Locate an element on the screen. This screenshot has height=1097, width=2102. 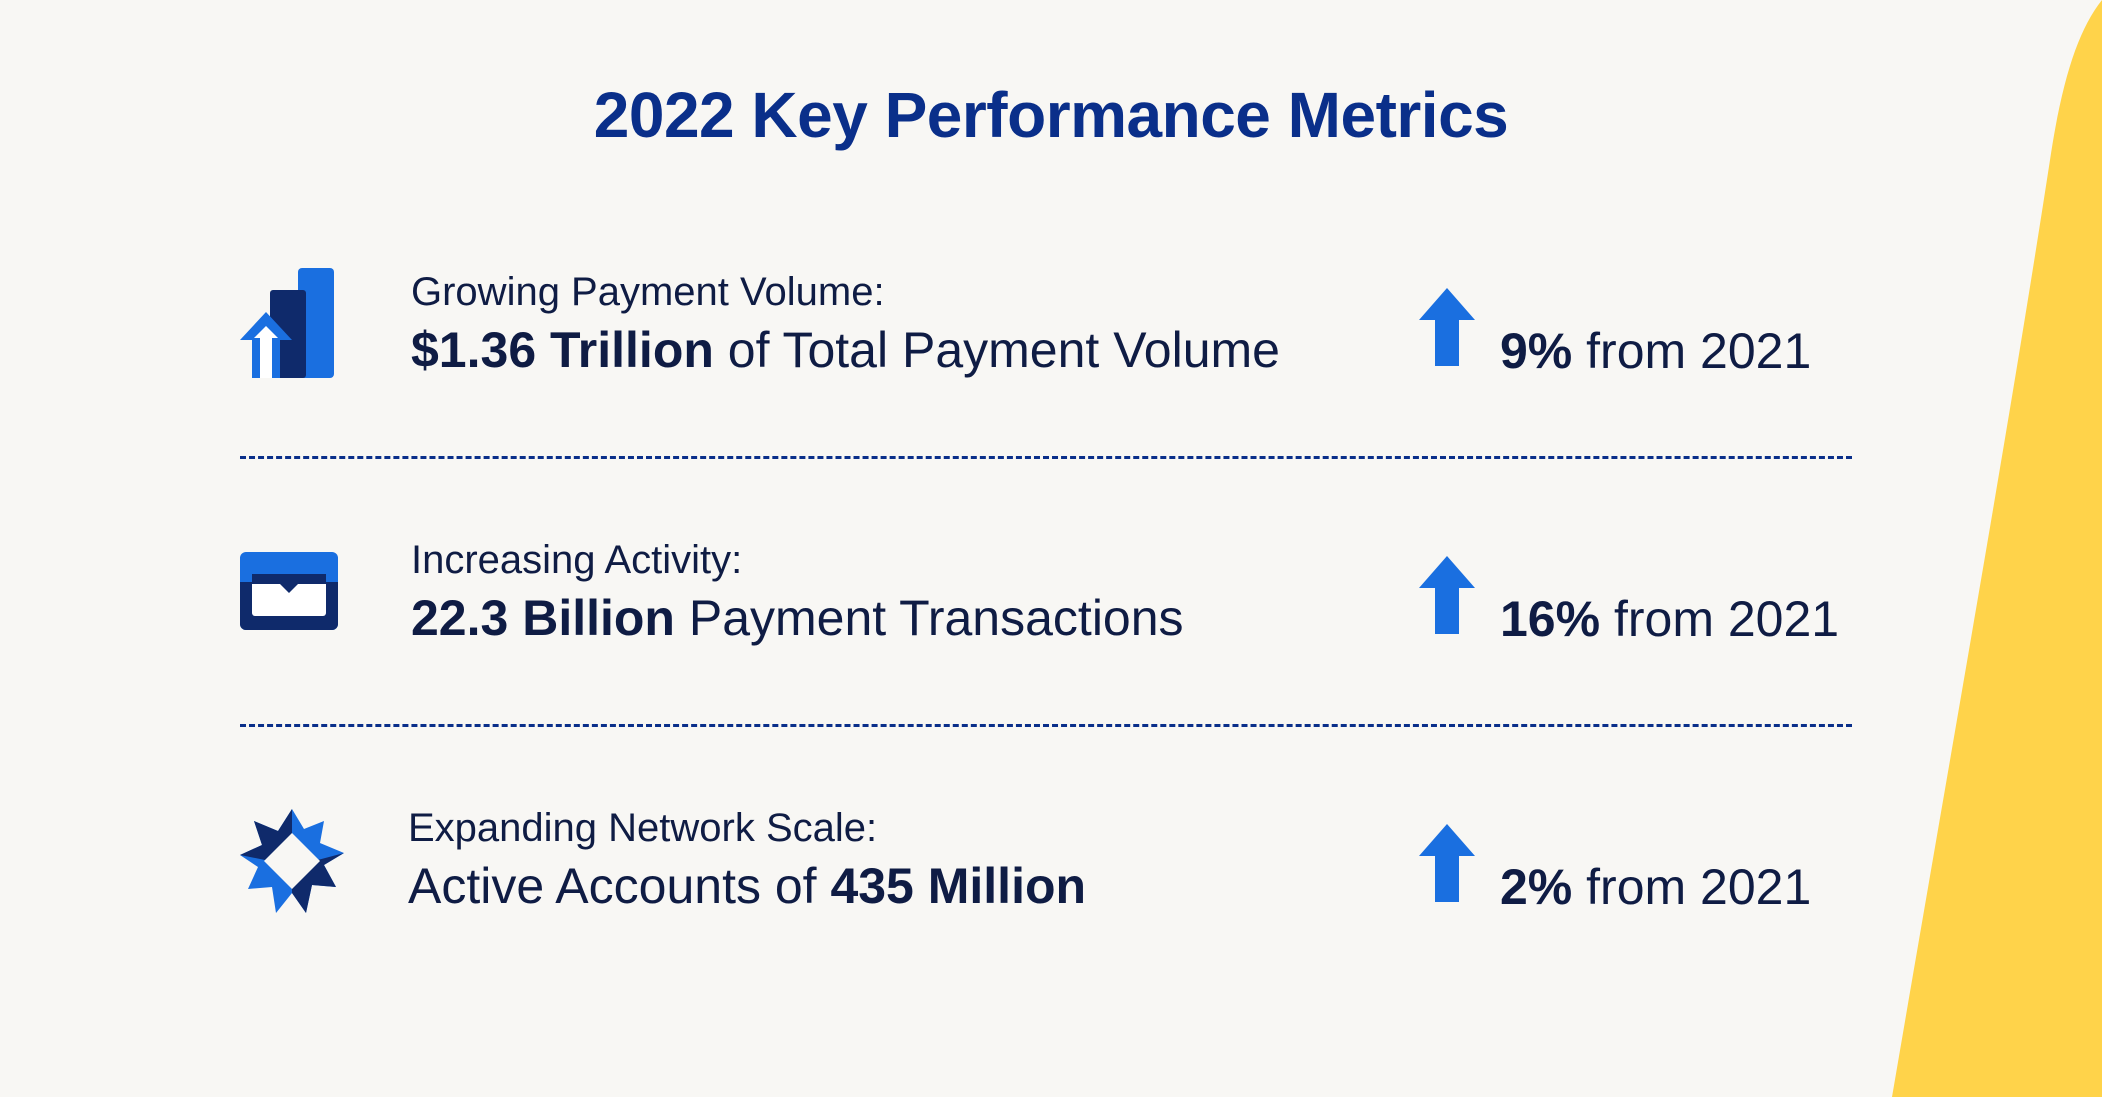
change-percent: 16% is located at coordinates (1550, 619).